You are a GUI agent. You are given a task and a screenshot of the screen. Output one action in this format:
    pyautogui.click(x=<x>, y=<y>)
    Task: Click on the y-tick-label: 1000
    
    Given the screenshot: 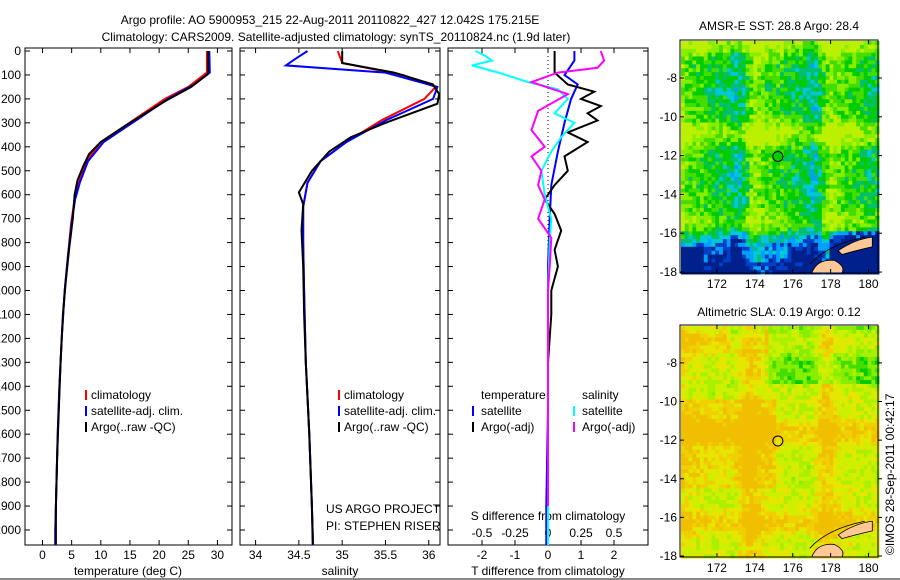 What is the action you would take?
    pyautogui.click(x=10, y=291)
    